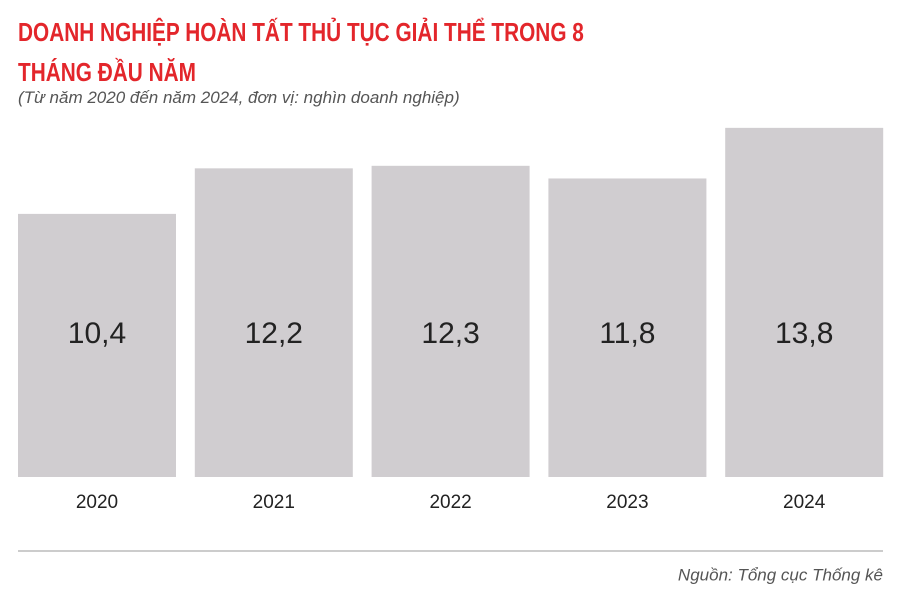  What do you see at coordinates (804, 502) in the screenshot?
I see `x-tick-label: 2024` at bounding box center [804, 502].